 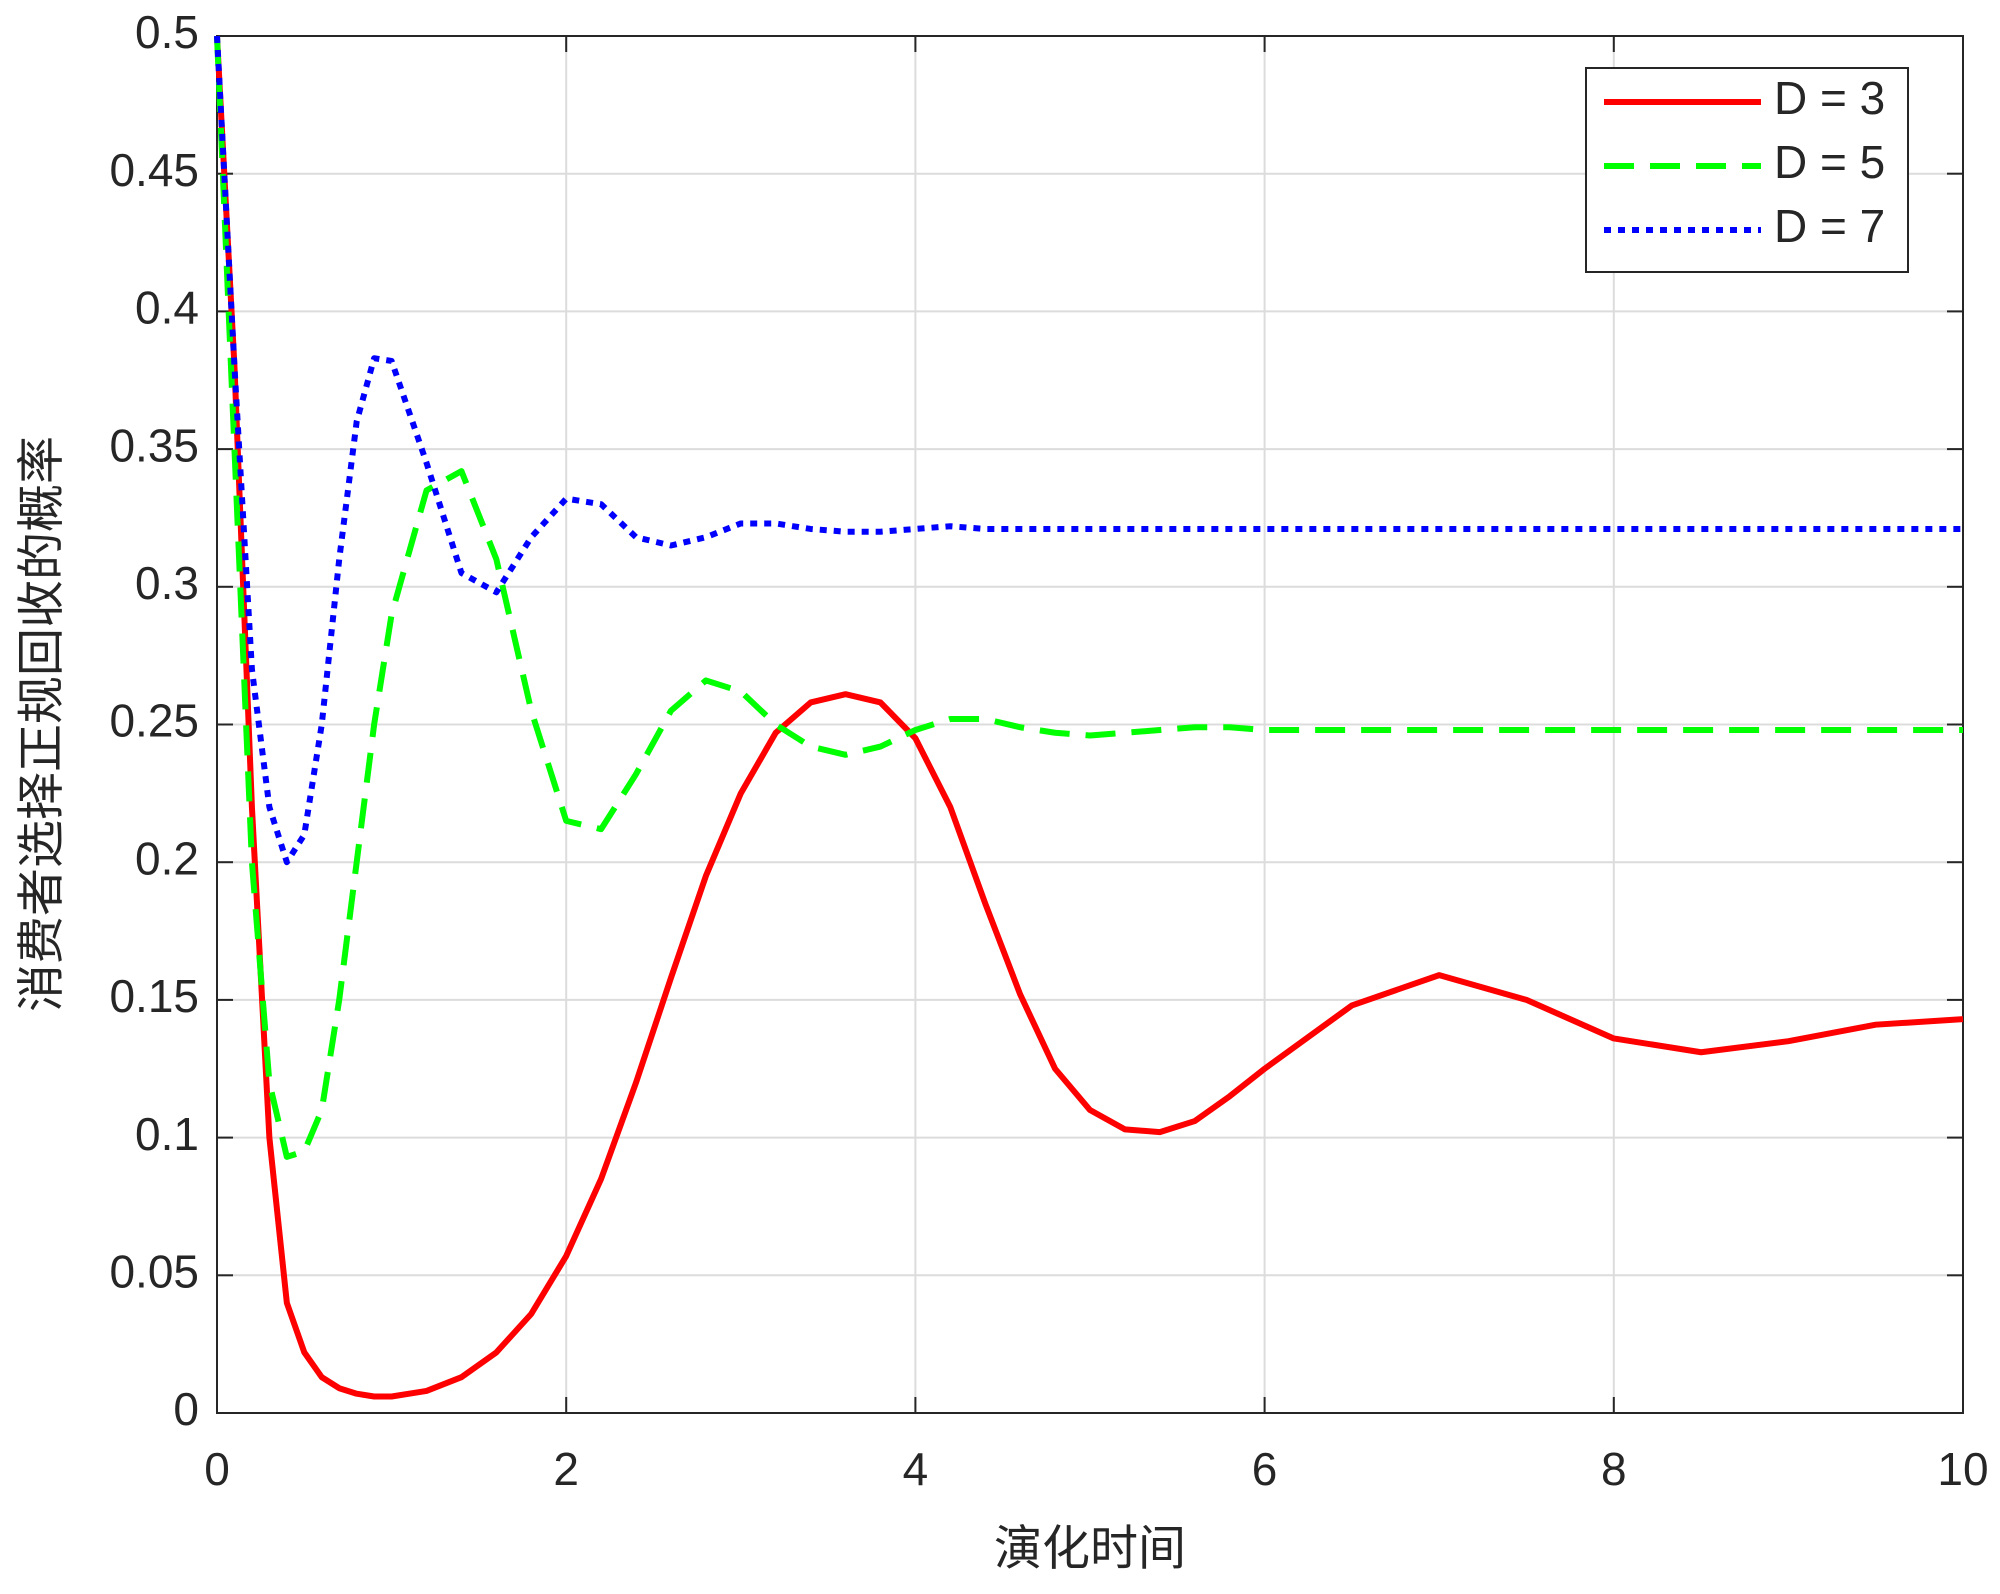 I want to click on legend-label: D = 5, so click(x=1829, y=162).